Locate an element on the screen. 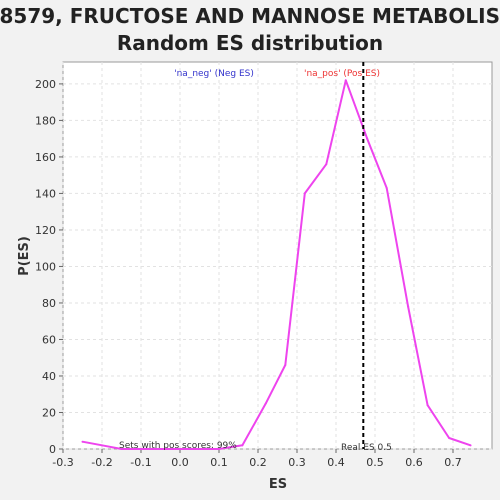 Image resolution: width=500 pixels, height=500 pixels. y-tick-label: 120 is located at coordinates (45, 230).